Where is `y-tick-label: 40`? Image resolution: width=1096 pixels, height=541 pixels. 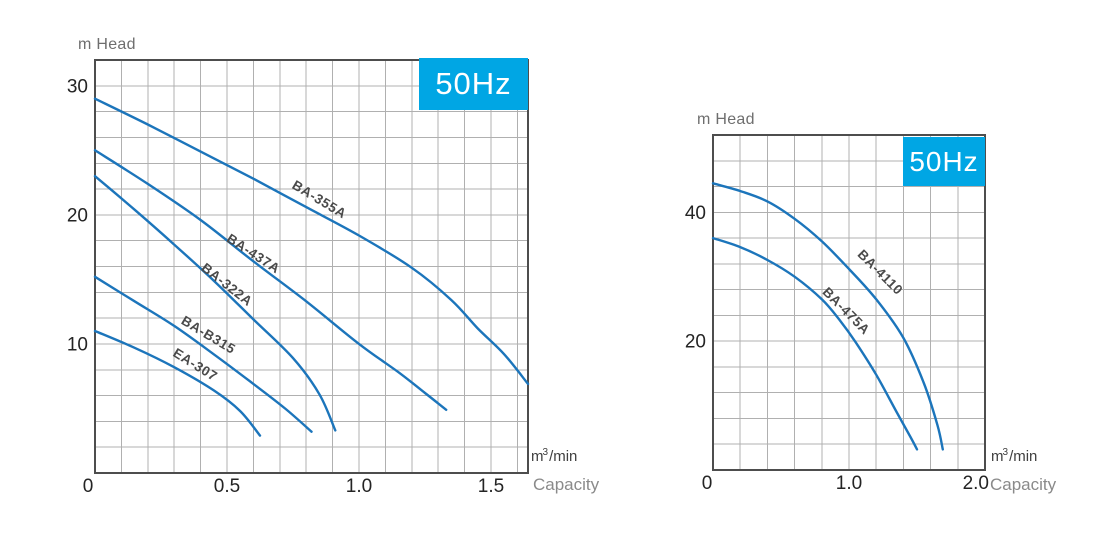
y-tick-label: 40 is located at coordinates (695, 213).